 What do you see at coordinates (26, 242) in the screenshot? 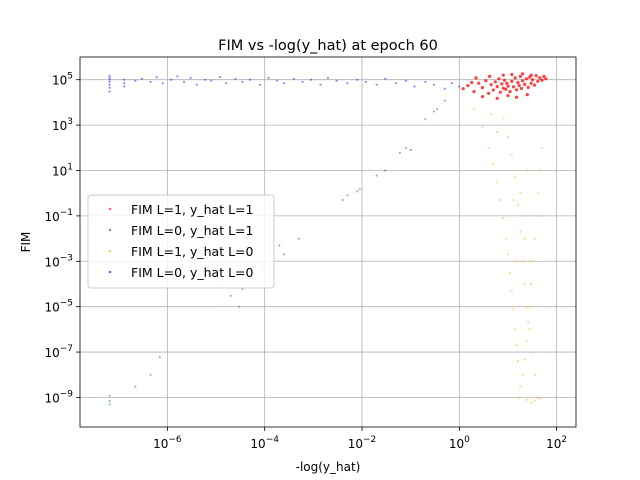
I see `y-axis-label: FIM` at bounding box center [26, 242].